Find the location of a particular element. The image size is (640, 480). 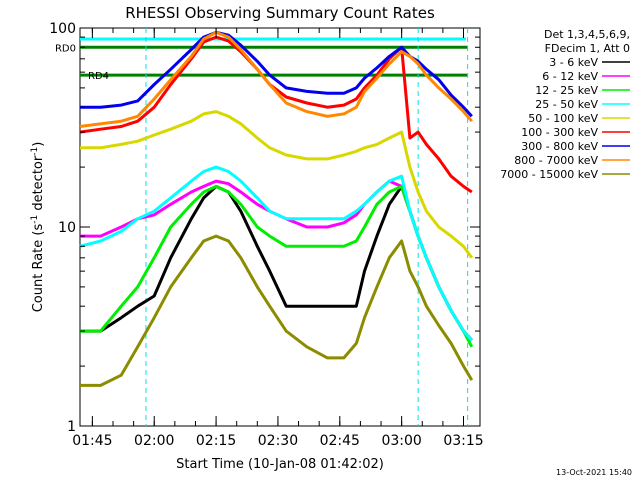

y-axis-label: Count Rate (s-1 detector-1) is located at coordinates (38, 227).